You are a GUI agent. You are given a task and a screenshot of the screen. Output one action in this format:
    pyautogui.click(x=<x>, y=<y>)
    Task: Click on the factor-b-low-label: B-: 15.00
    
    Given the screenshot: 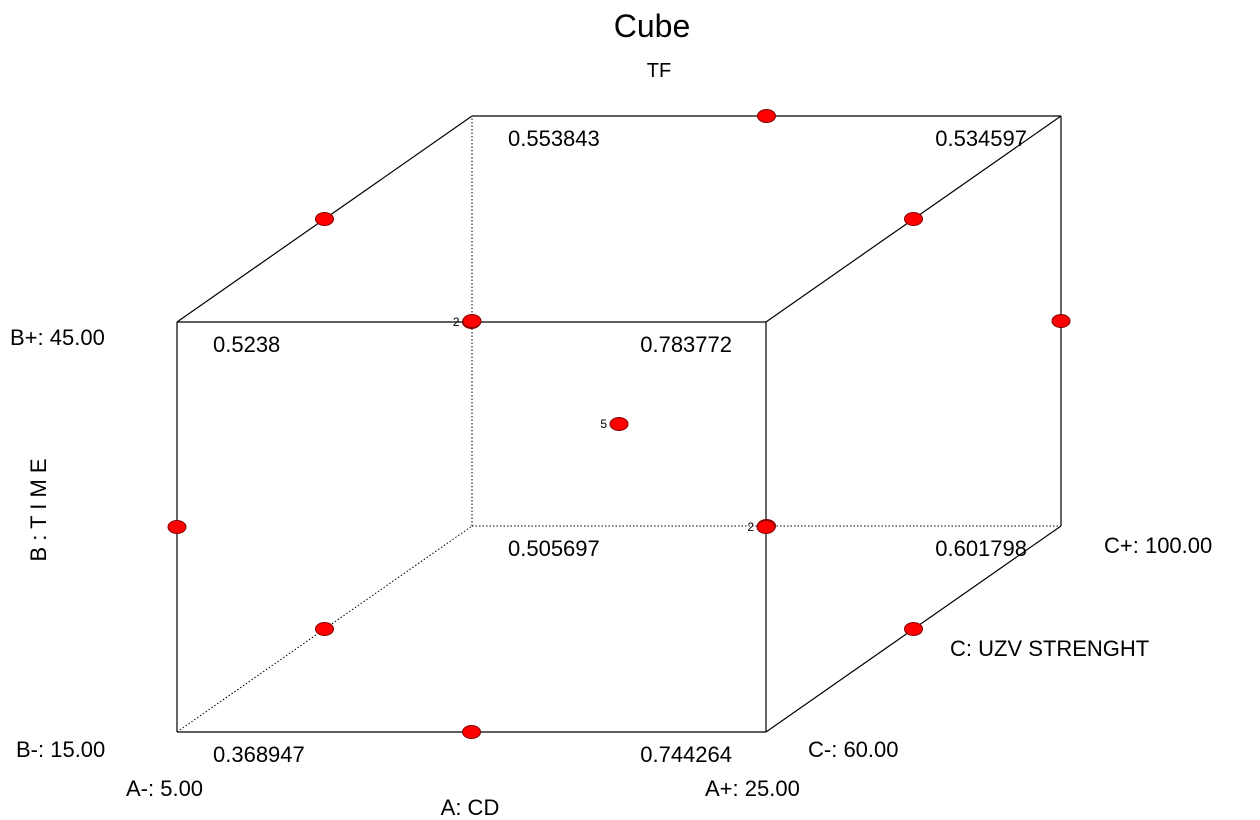 What is the action you would take?
    pyautogui.click(x=60, y=749)
    